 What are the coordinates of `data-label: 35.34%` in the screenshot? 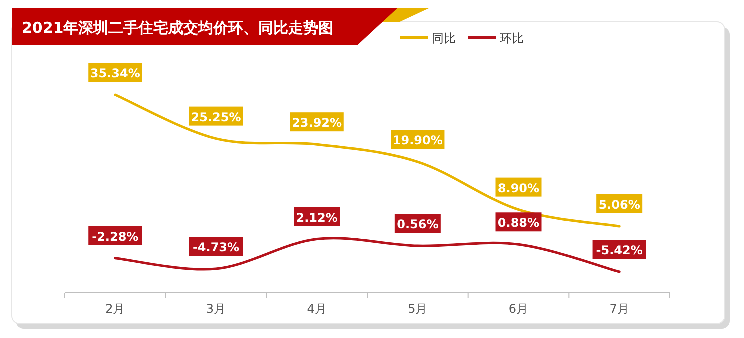 It's located at (115, 73).